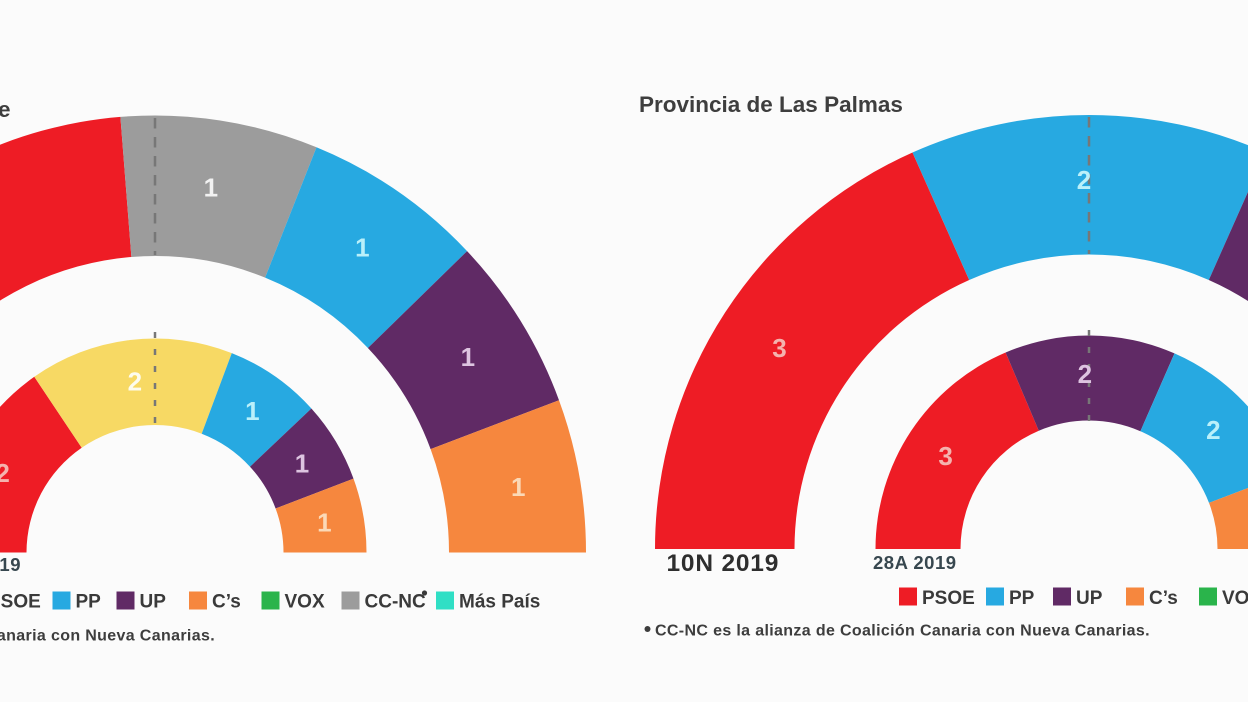 The width and height of the screenshot is (1248, 702). I want to click on svg-text:Provincia de Santa Cruz de Ten: Provincia de Santa Cruz de Tenerife, so click(5, 109).